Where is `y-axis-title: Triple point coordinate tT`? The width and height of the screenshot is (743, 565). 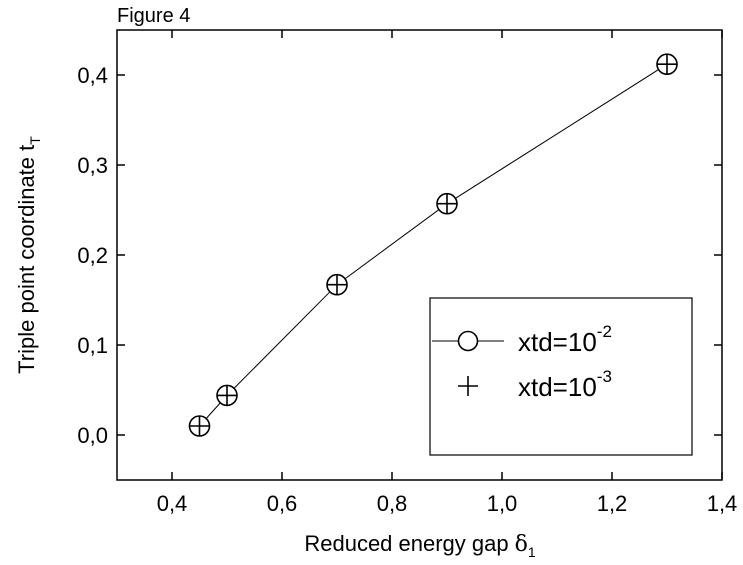 y-axis-title: Triple point coordinate tT is located at coordinates (28, 255).